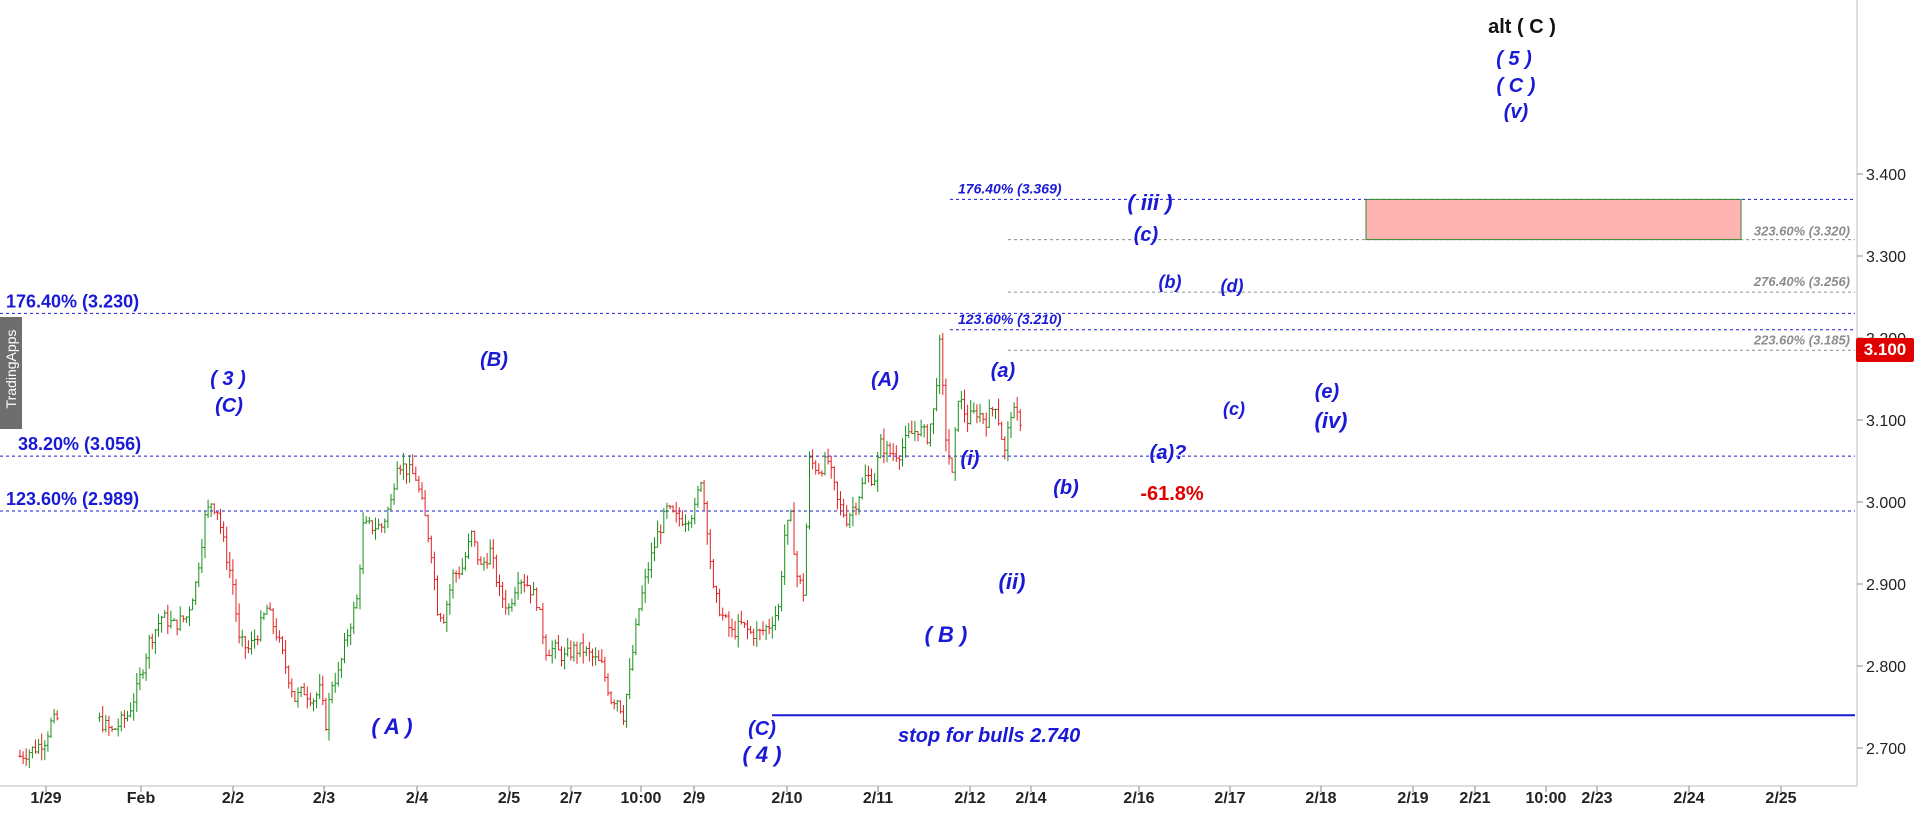 The height and width of the screenshot is (815, 1918). Describe the element at coordinates (1010, 319) in the screenshot. I see `fib-level-label: 123.60% (3.210)` at that location.